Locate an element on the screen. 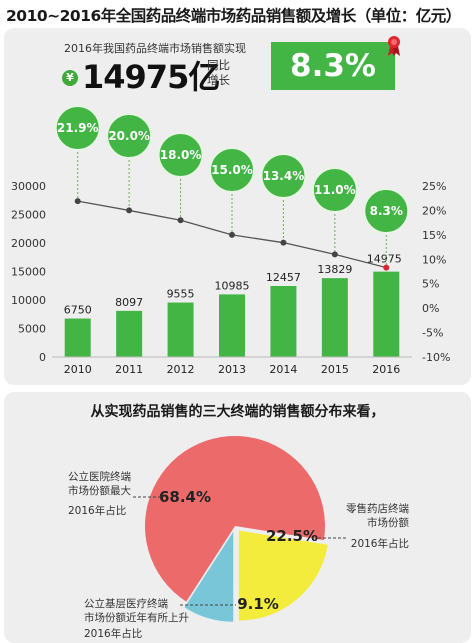 The image size is (475, 643). award-ribbon-icon is located at coordinates (394, 46).